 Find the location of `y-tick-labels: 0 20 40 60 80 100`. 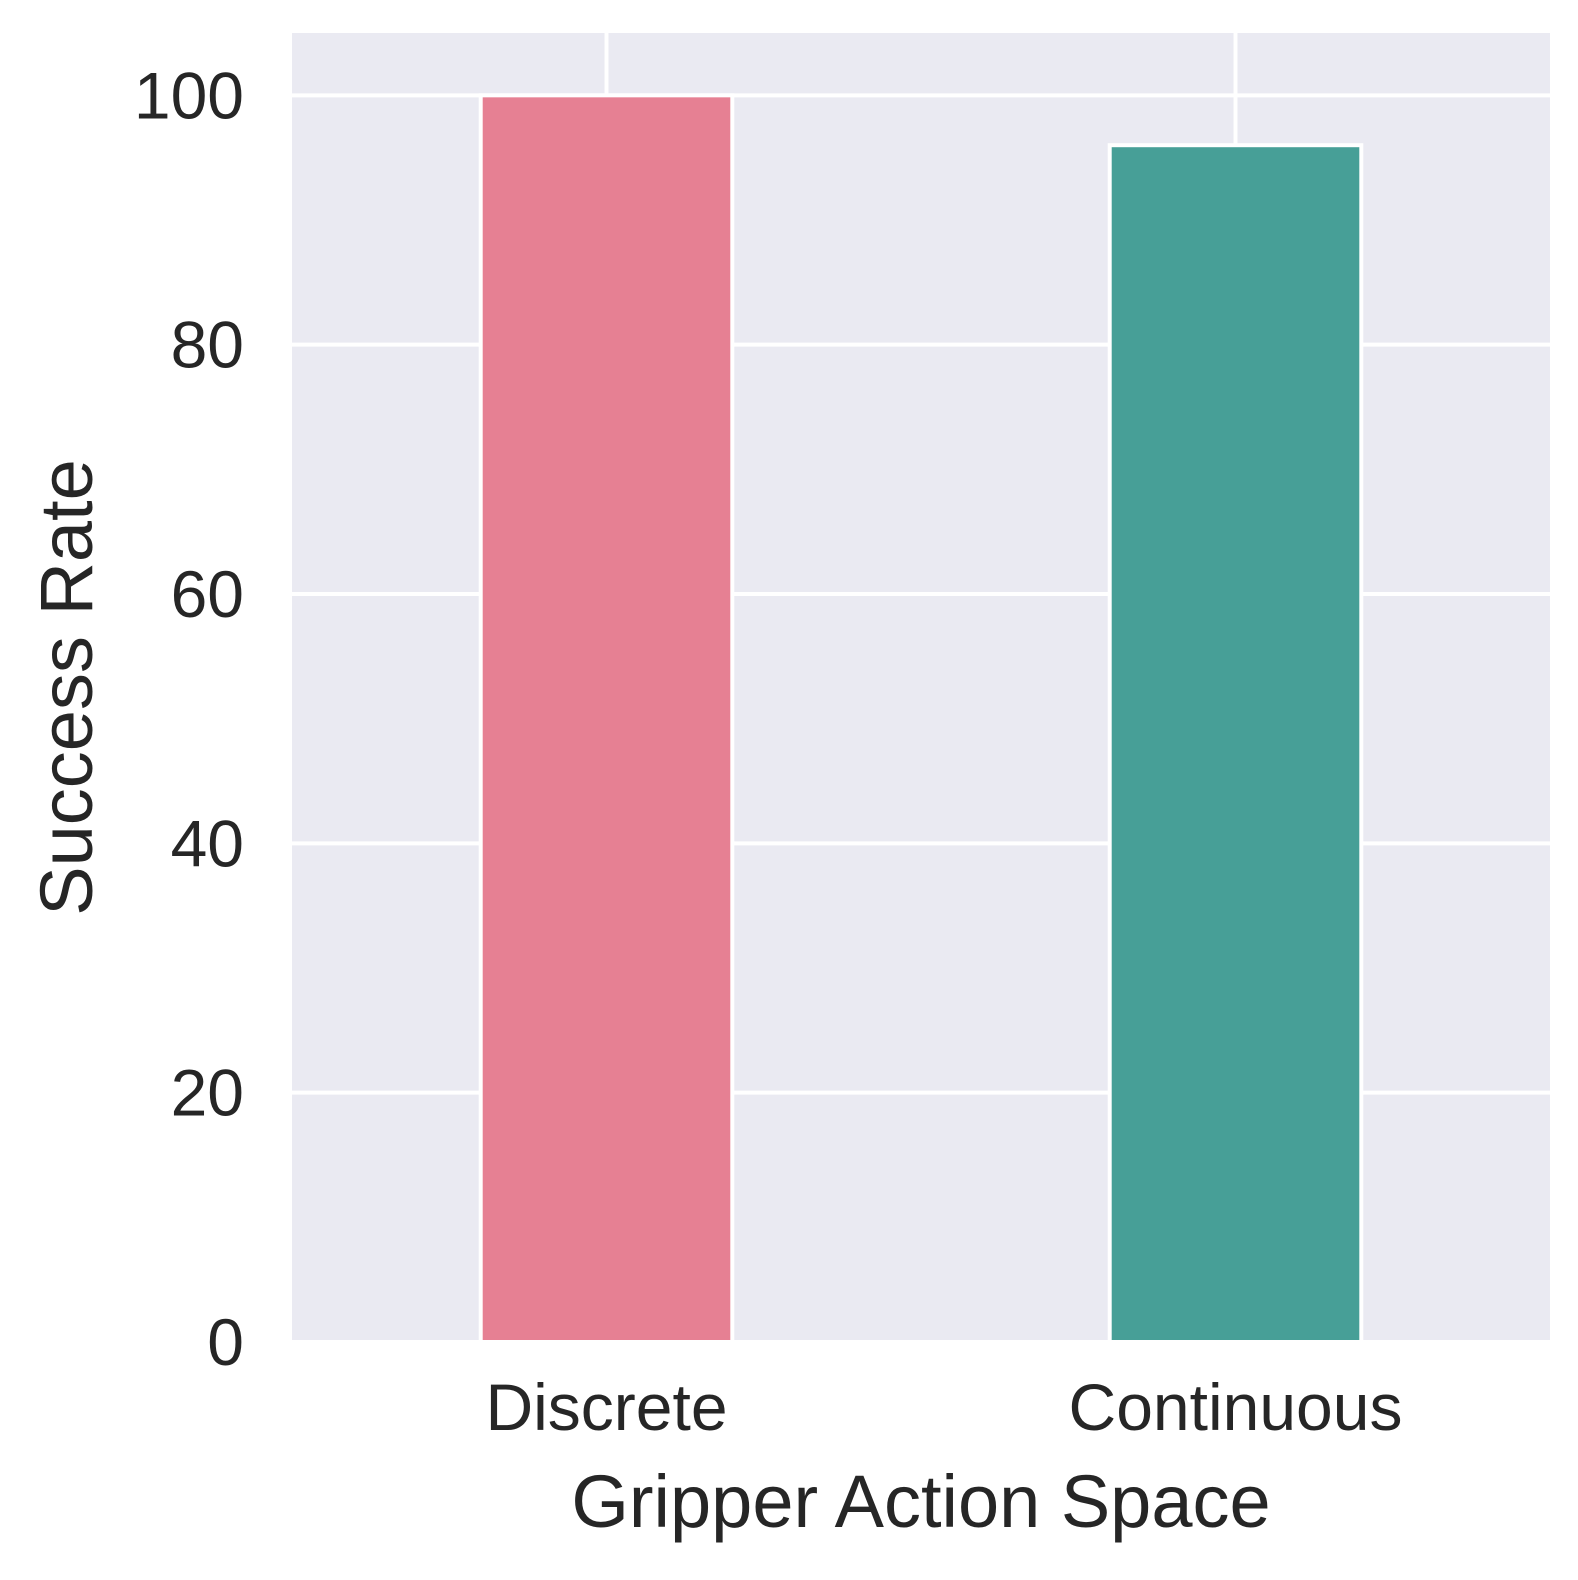

y-tick-labels: 0 20 40 60 80 100 is located at coordinates (189, 718).